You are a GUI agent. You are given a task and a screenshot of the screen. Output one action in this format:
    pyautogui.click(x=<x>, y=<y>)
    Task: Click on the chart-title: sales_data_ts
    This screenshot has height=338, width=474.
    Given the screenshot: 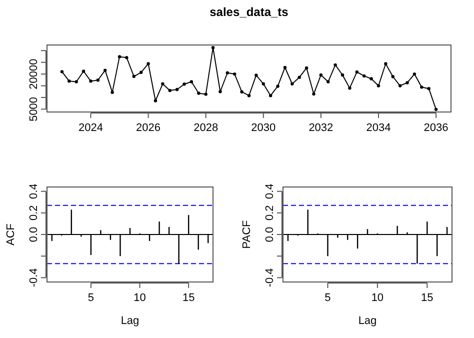 What is the action you would take?
    pyautogui.click(x=249, y=12)
    